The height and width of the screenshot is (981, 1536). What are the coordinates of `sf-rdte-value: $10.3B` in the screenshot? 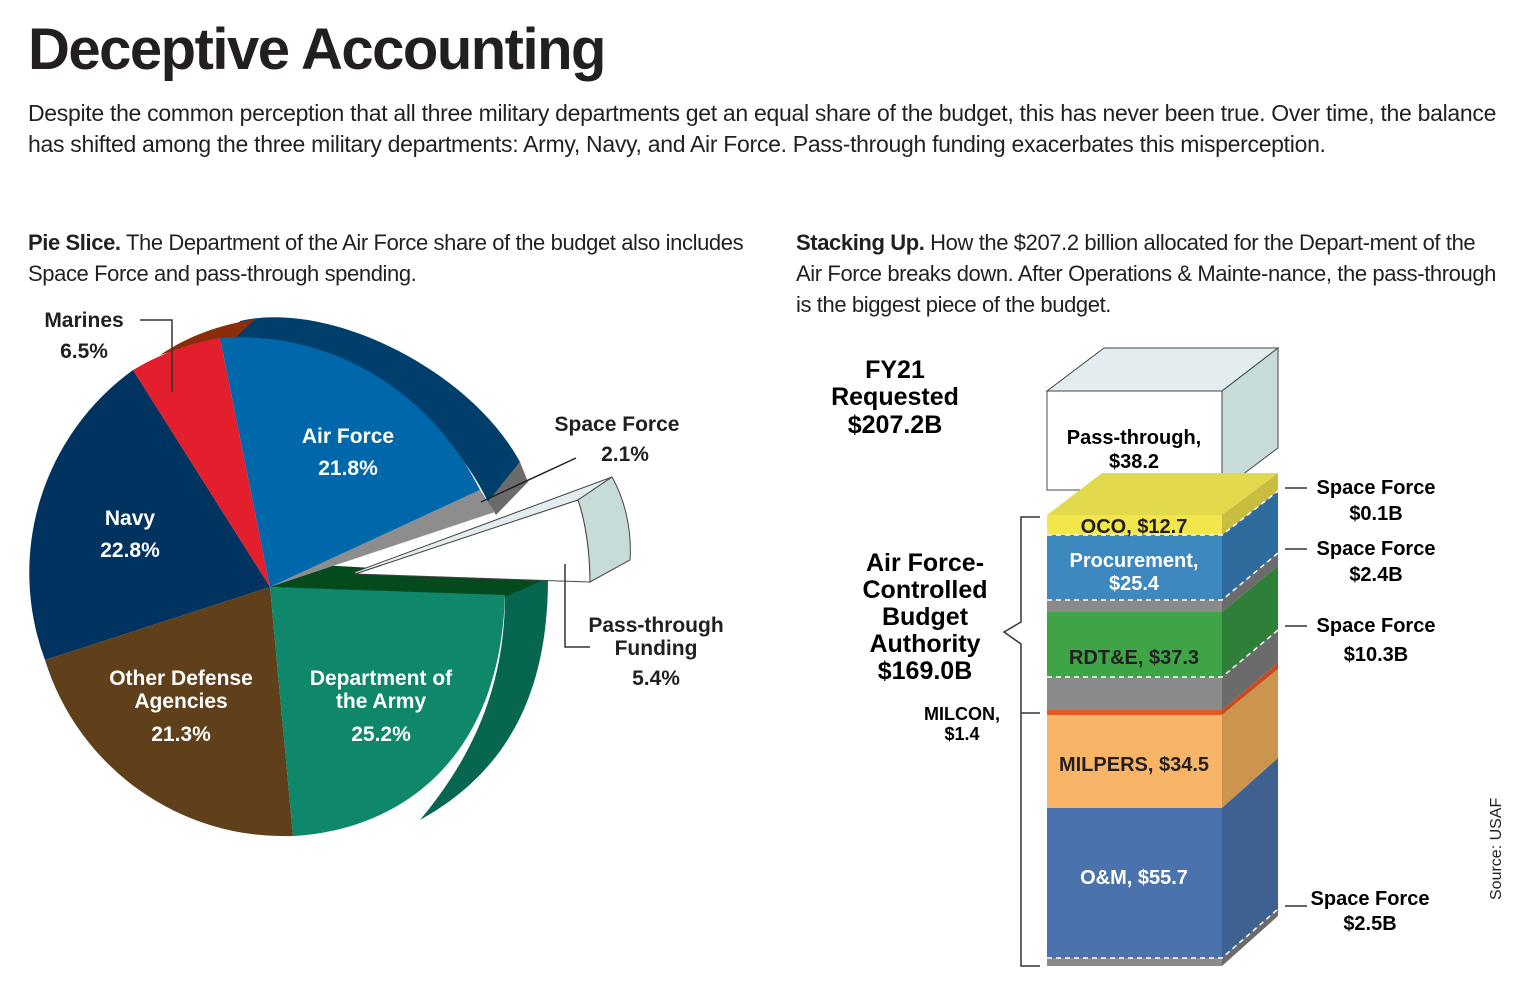 It's located at (1376, 655).